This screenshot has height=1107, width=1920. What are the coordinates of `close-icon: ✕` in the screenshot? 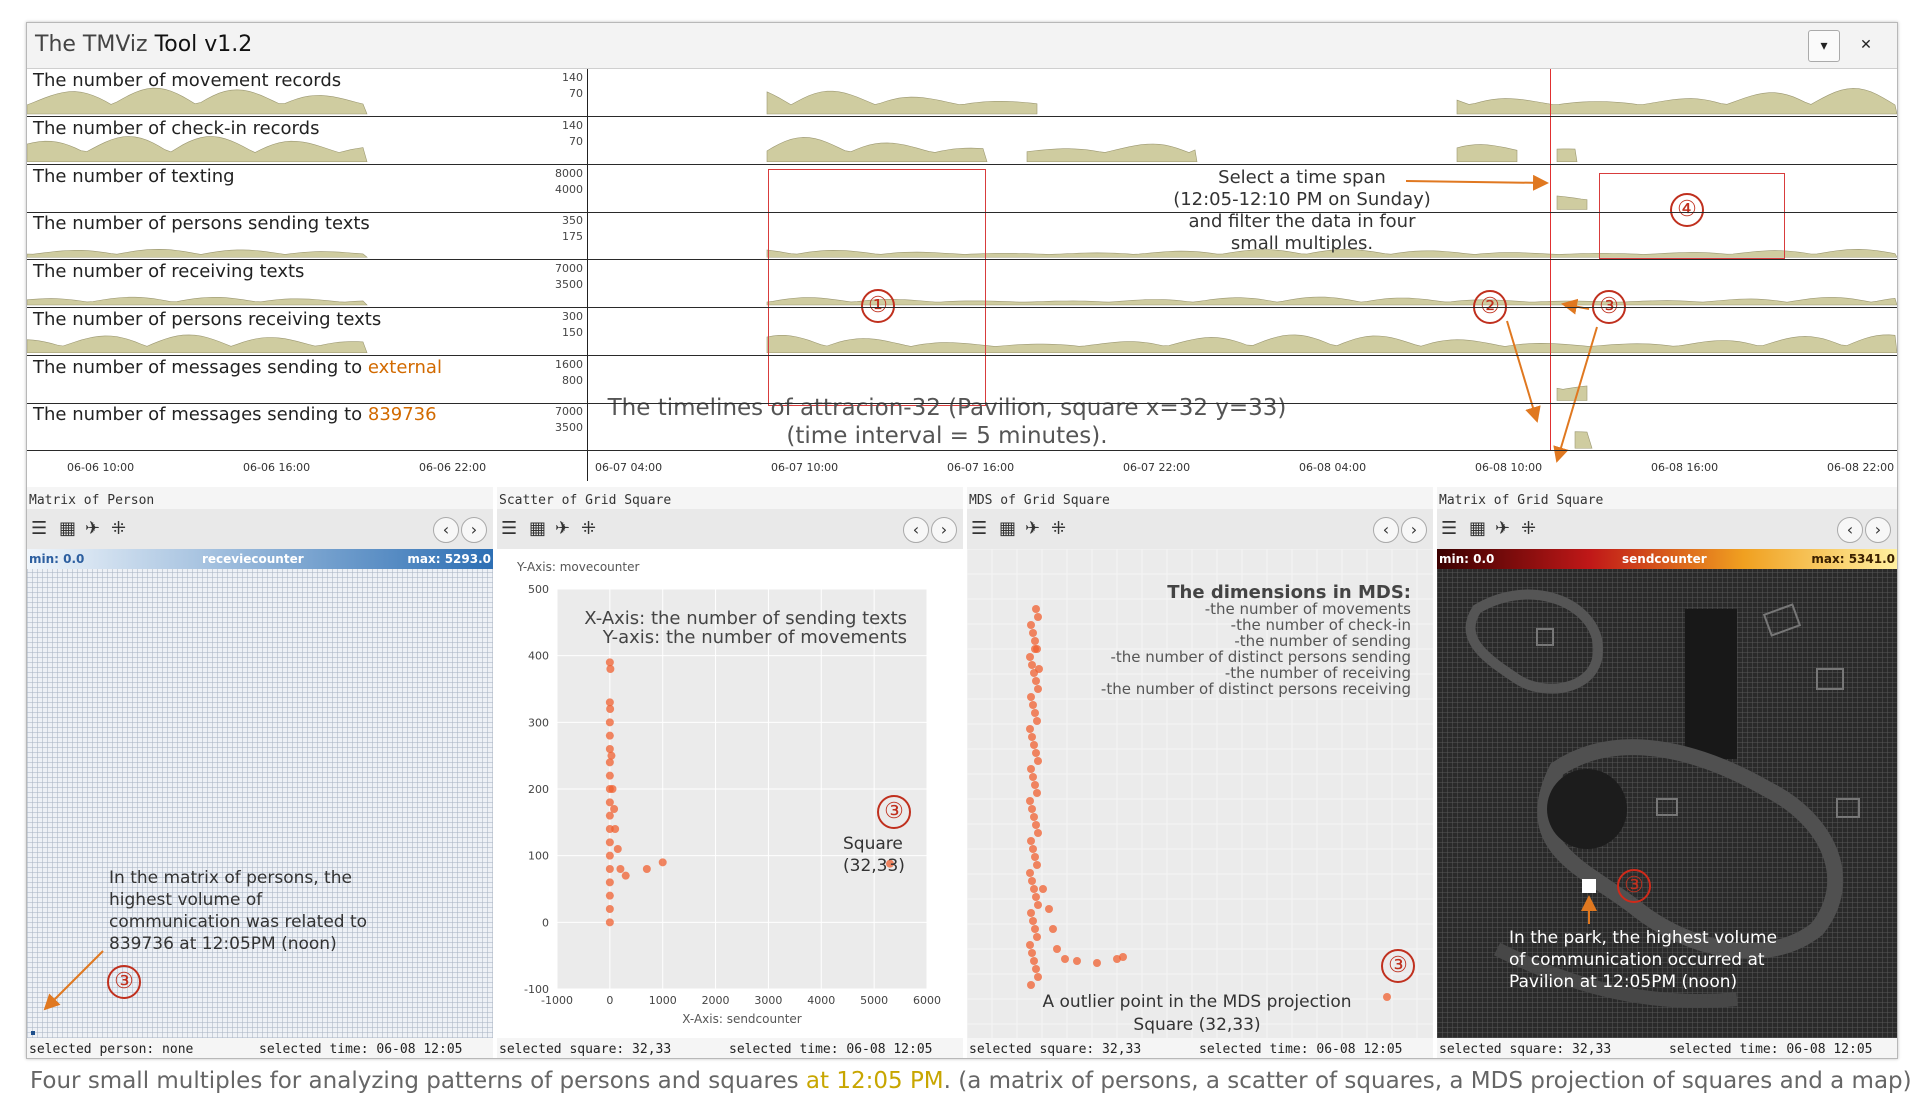 It's located at (1866, 45).